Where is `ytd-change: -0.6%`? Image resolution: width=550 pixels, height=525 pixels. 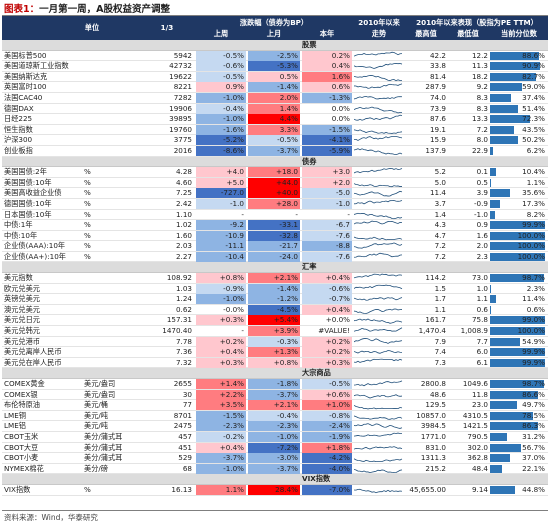 ytd-change: -0.6% is located at coordinates (327, 288).